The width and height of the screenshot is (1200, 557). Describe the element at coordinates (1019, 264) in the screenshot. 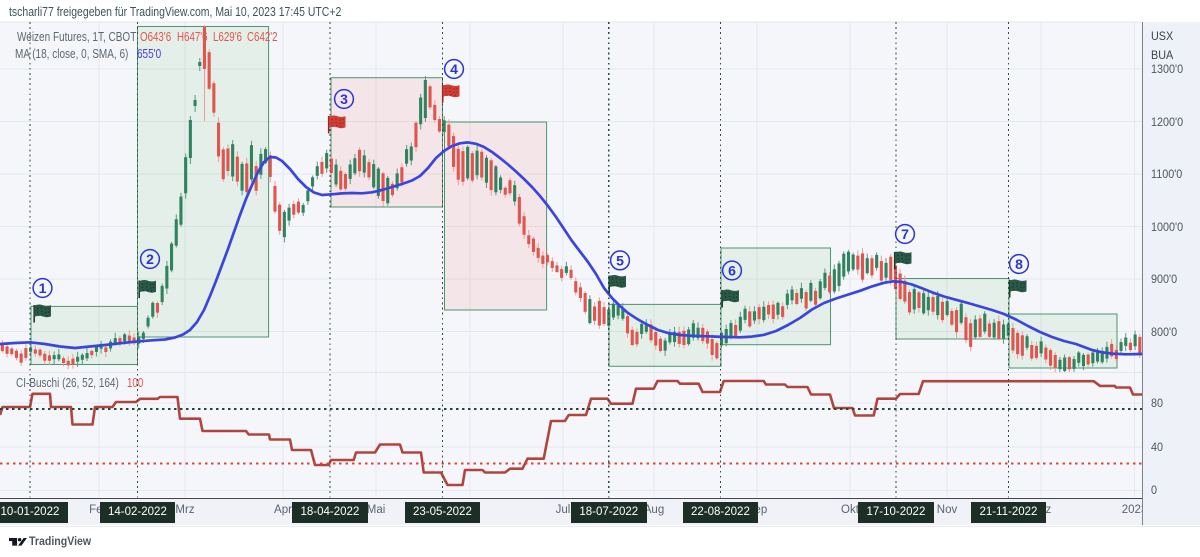

I see `svg-text: 8` at that location.